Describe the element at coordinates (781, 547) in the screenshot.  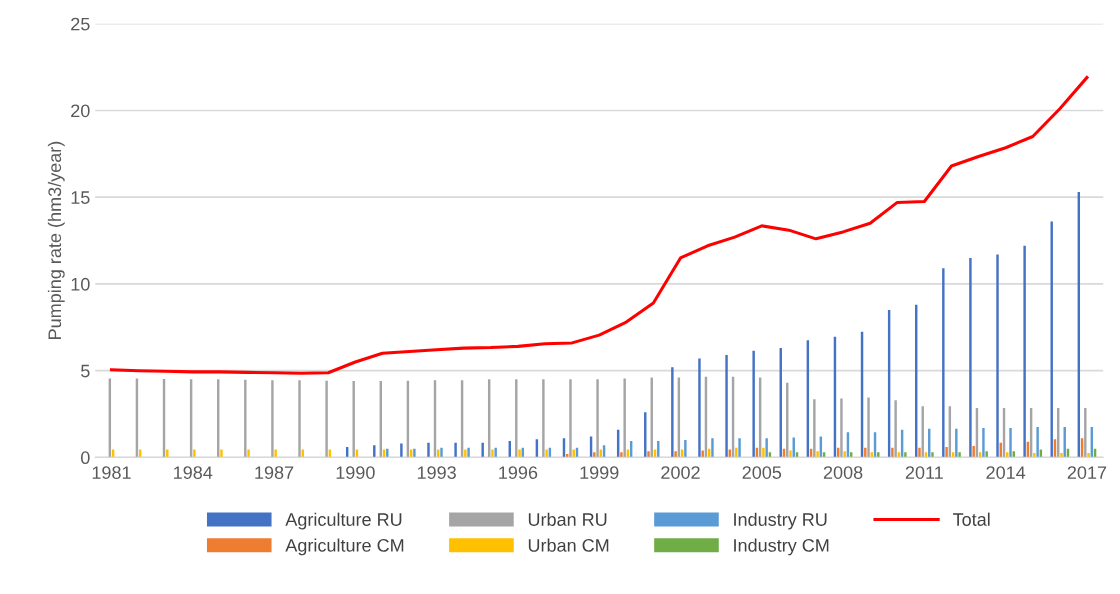
I see `legend-label: Industry CM` at that location.